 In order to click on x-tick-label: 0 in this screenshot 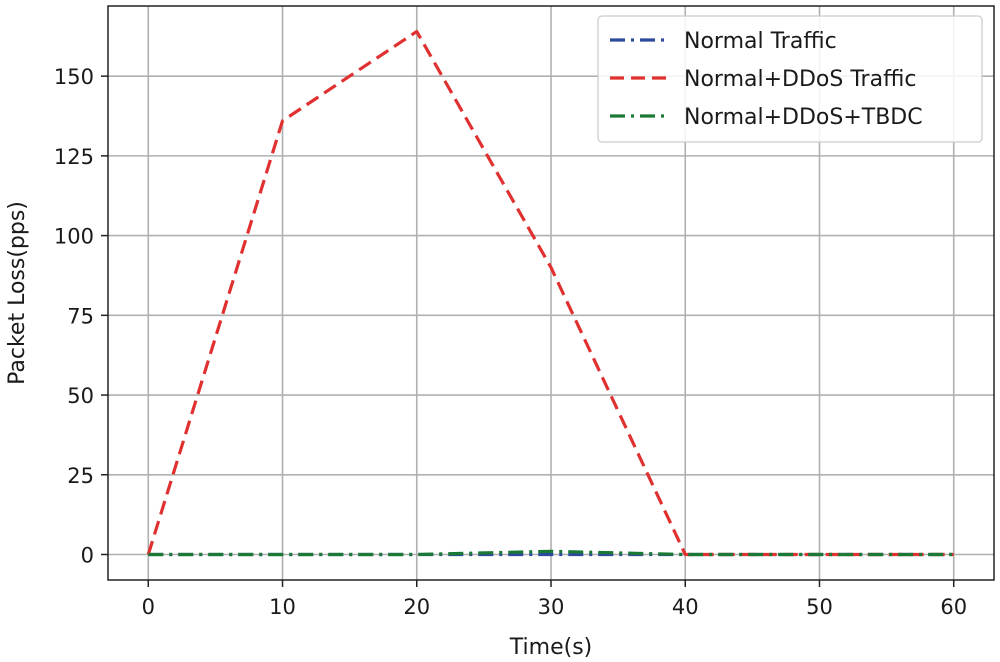, I will do `click(148, 607)`.